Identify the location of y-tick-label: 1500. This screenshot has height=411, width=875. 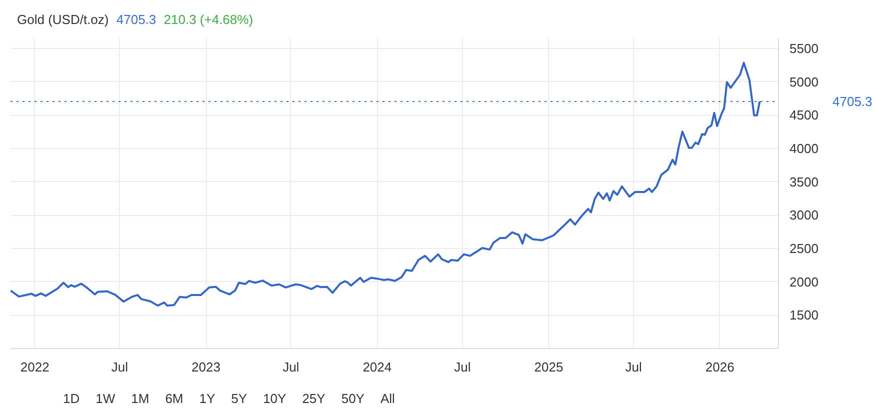
(804, 315).